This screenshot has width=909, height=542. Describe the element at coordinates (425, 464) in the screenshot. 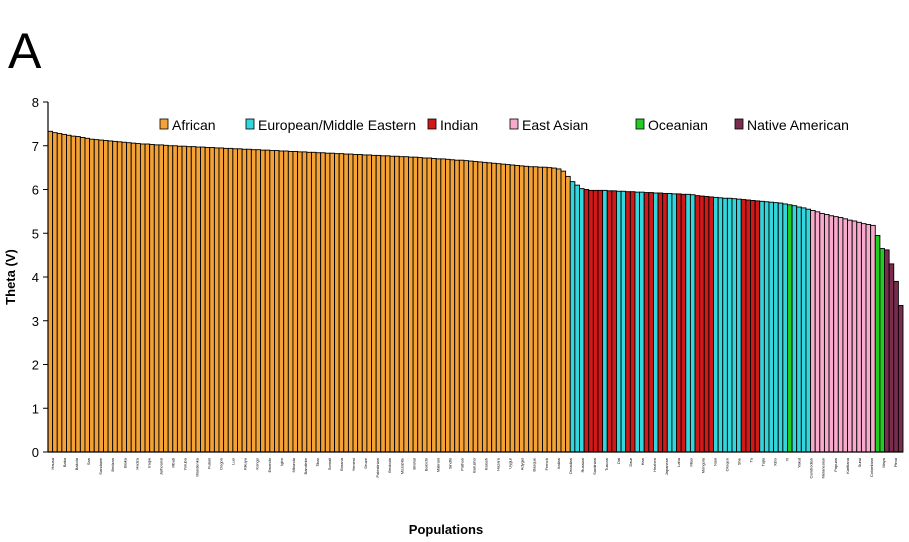

I see `category-label: Balochi` at that location.